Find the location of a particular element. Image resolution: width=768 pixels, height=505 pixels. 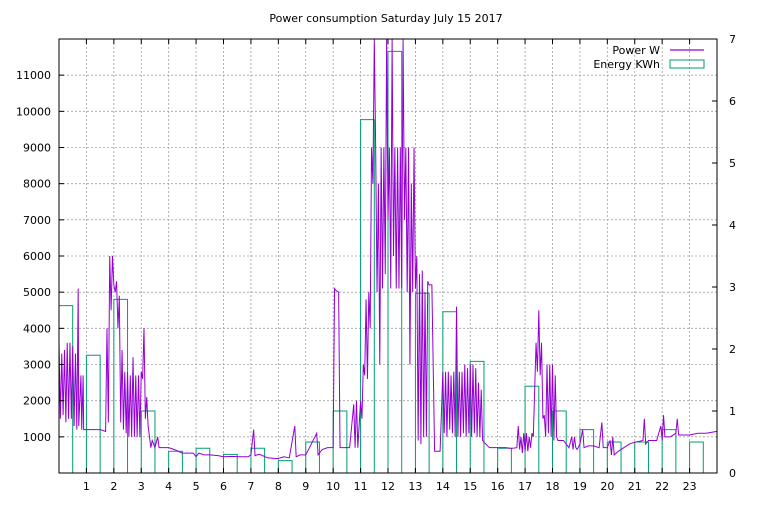

x-tick-label: 4 is located at coordinates (168, 486).